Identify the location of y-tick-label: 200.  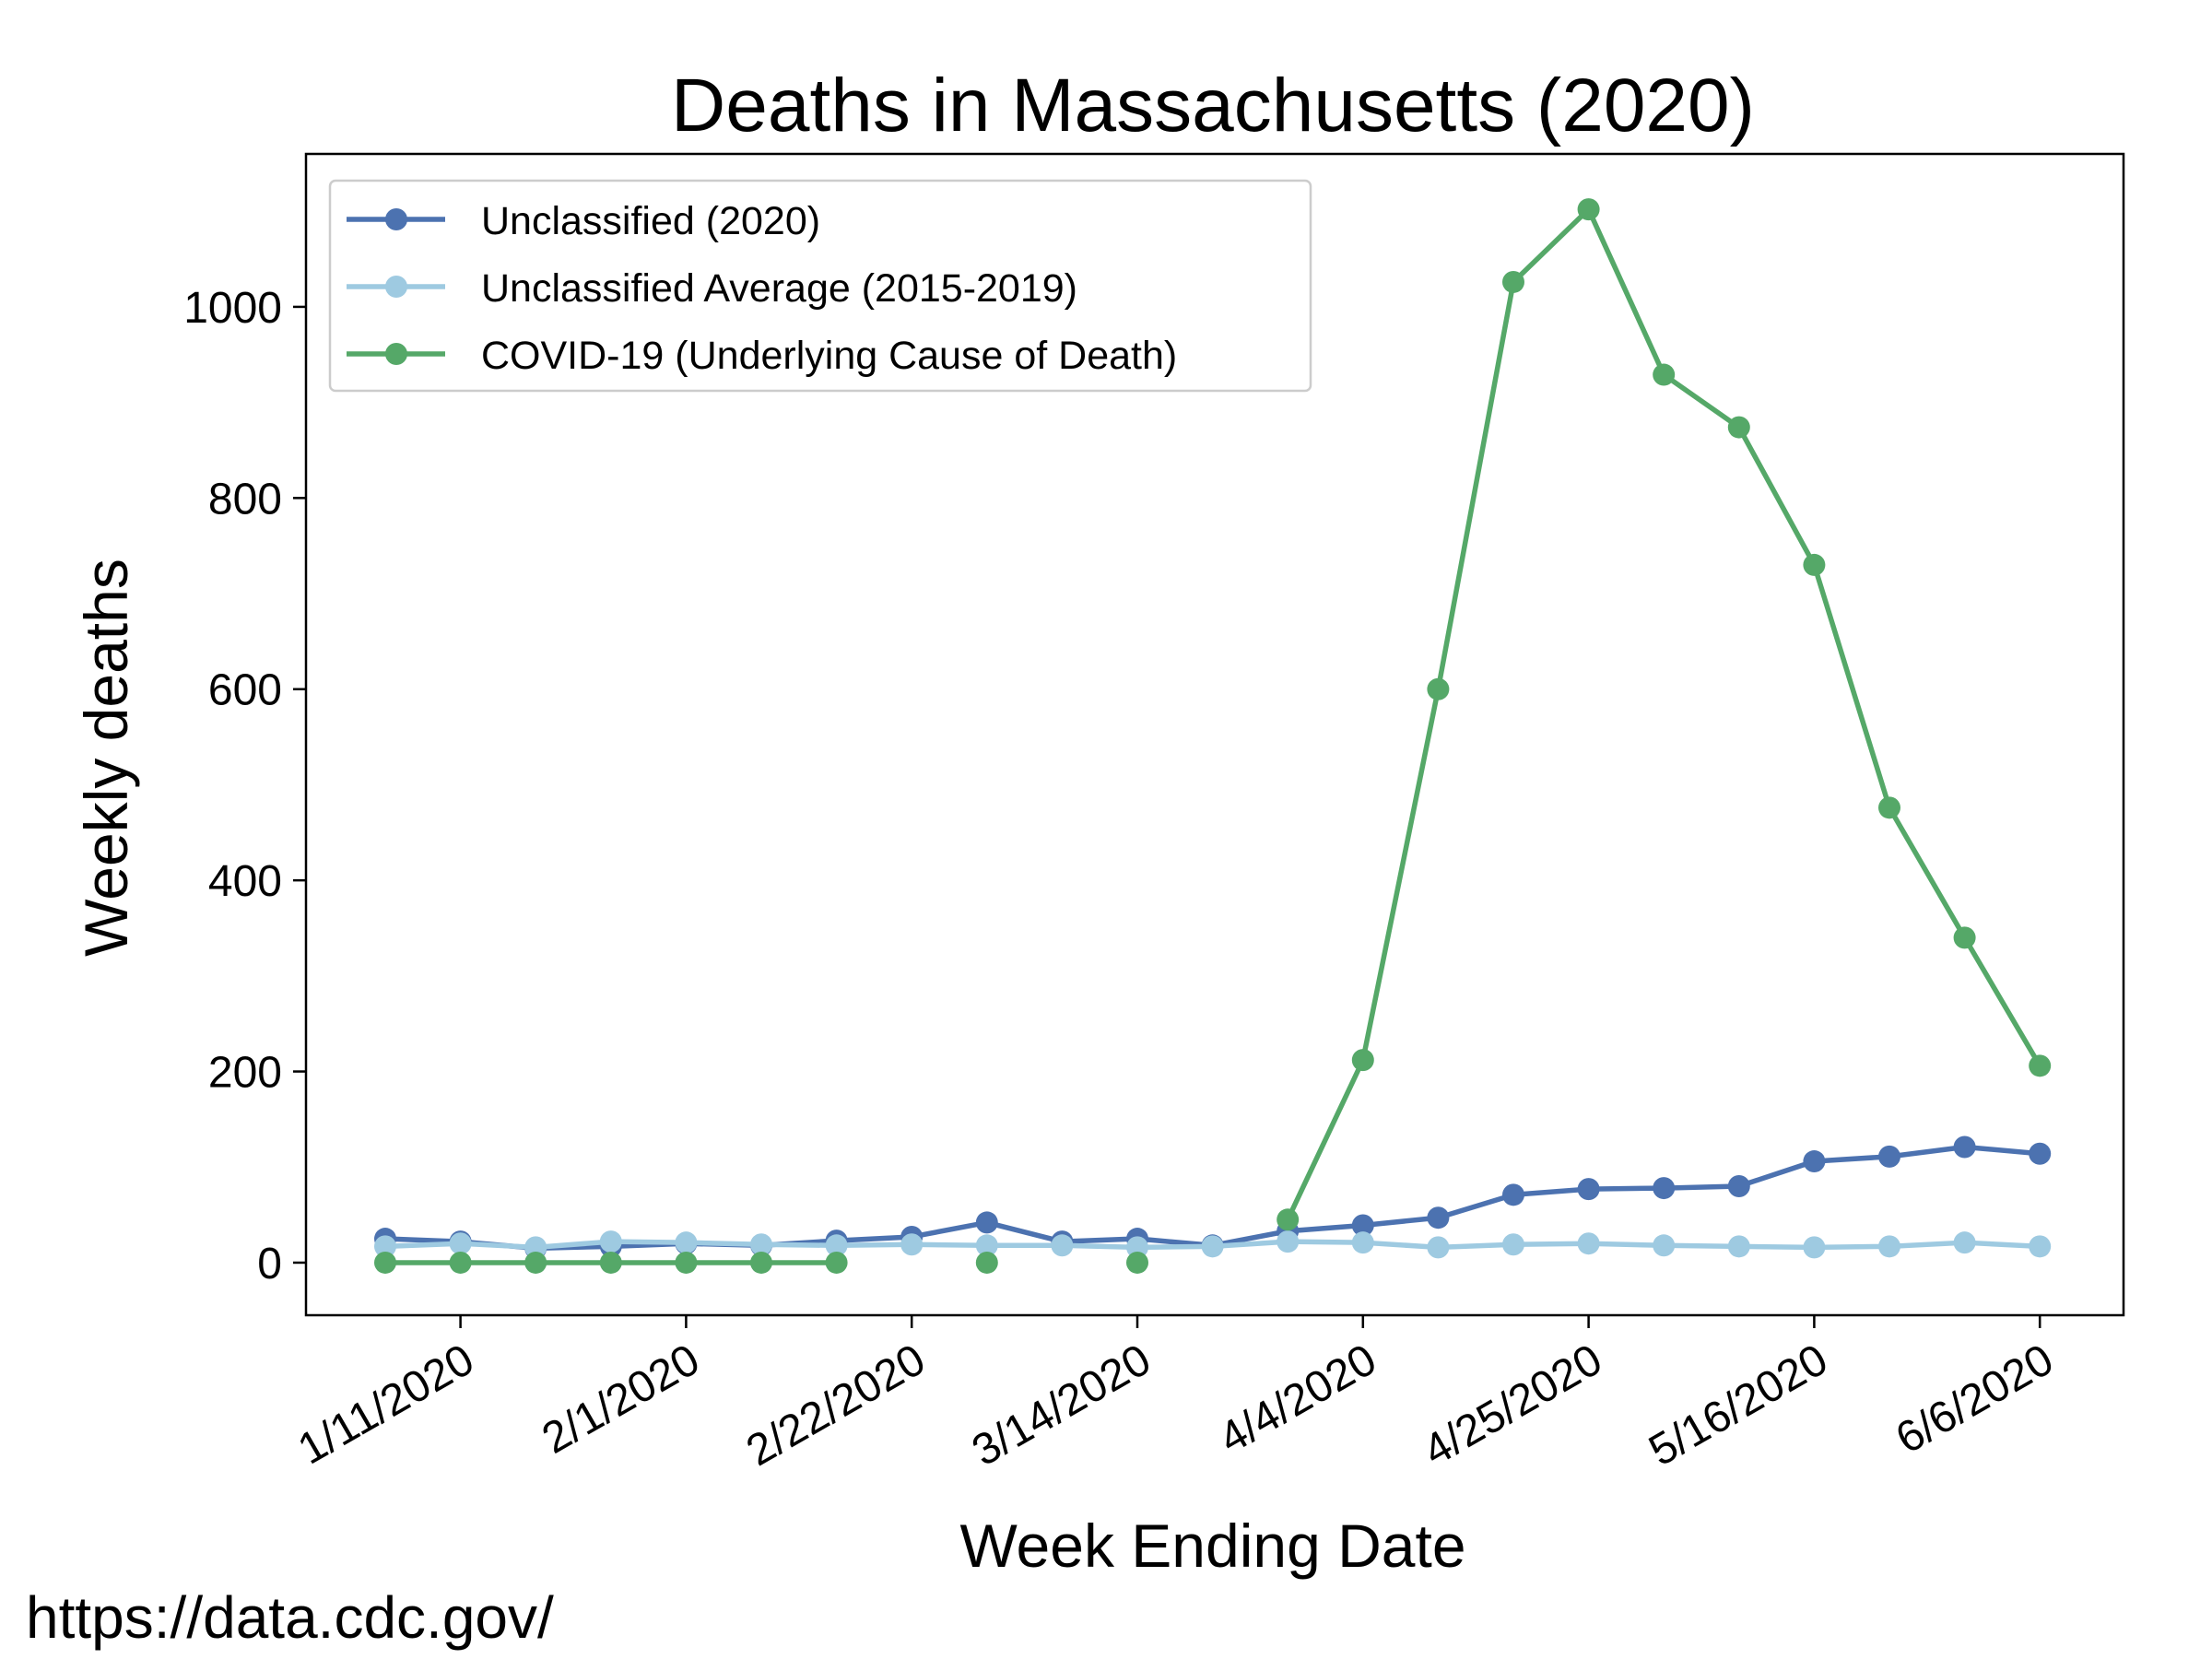
(245, 1073).